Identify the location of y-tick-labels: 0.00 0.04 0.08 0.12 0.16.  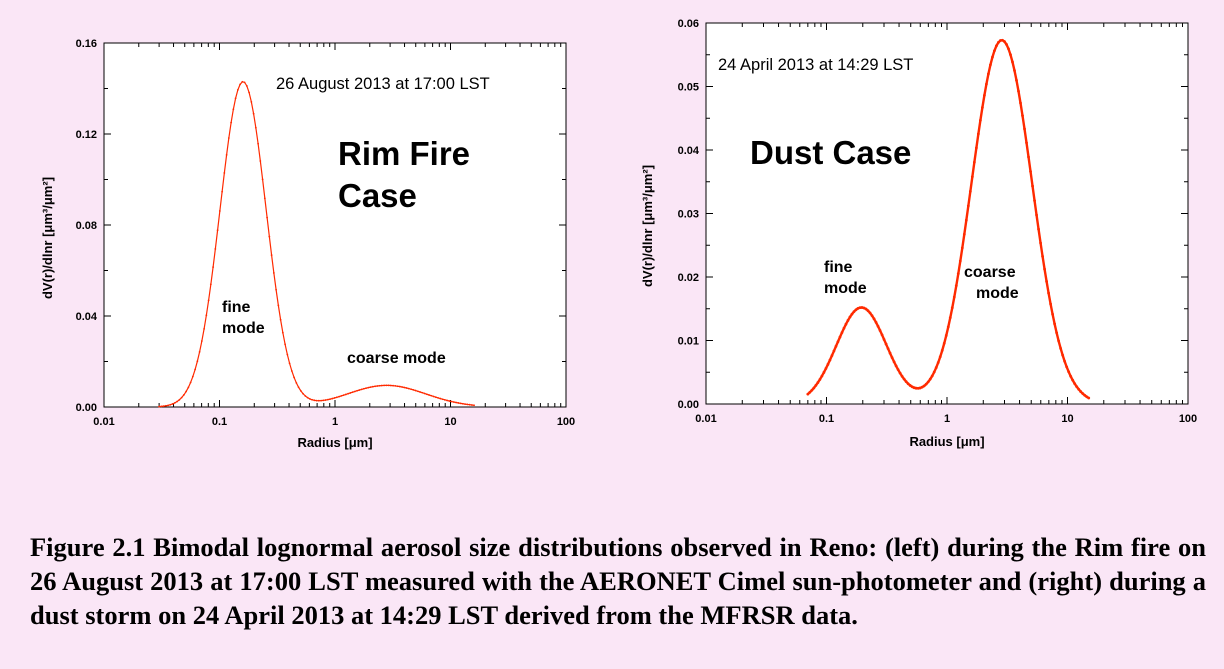
(87, 226).